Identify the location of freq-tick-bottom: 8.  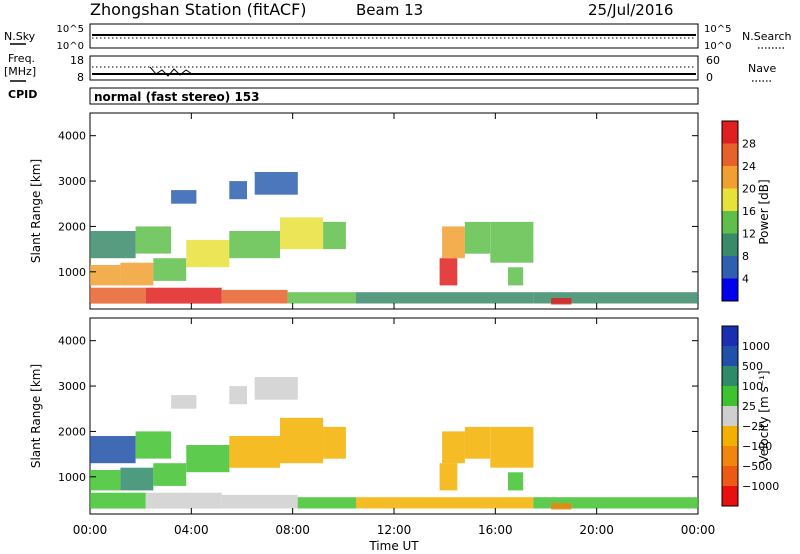
(80, 77).